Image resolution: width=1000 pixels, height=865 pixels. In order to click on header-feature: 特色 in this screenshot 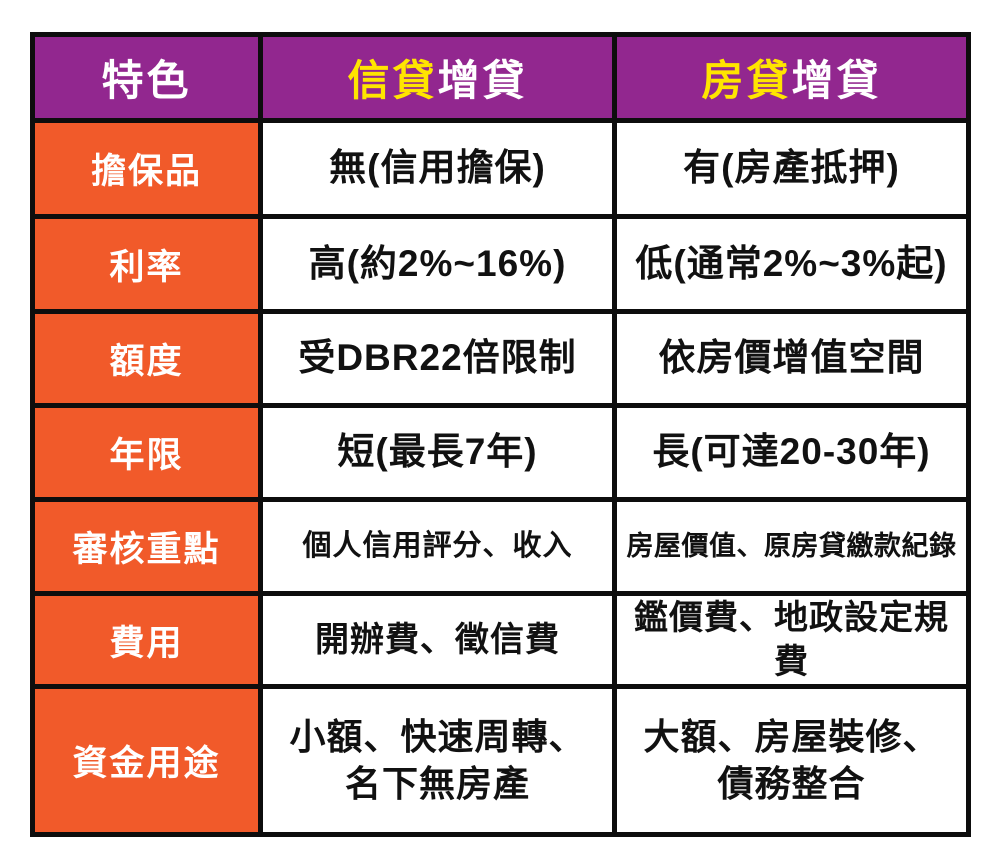, I will do `click(146, 77)`.